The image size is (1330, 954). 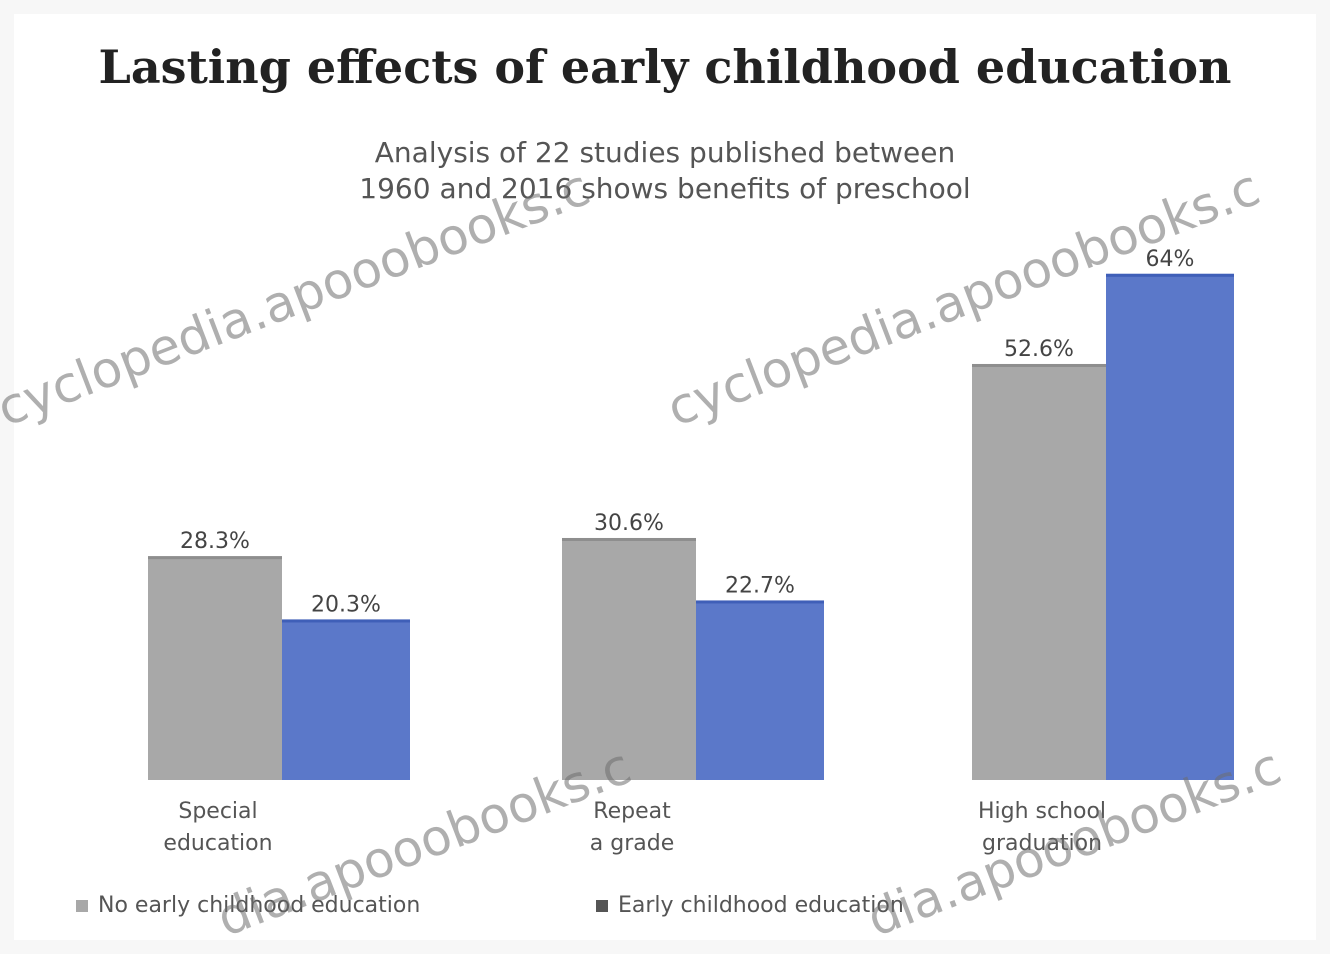 I want to click on legend-item-ece: Early childhood education, so click(x=750, y=905).